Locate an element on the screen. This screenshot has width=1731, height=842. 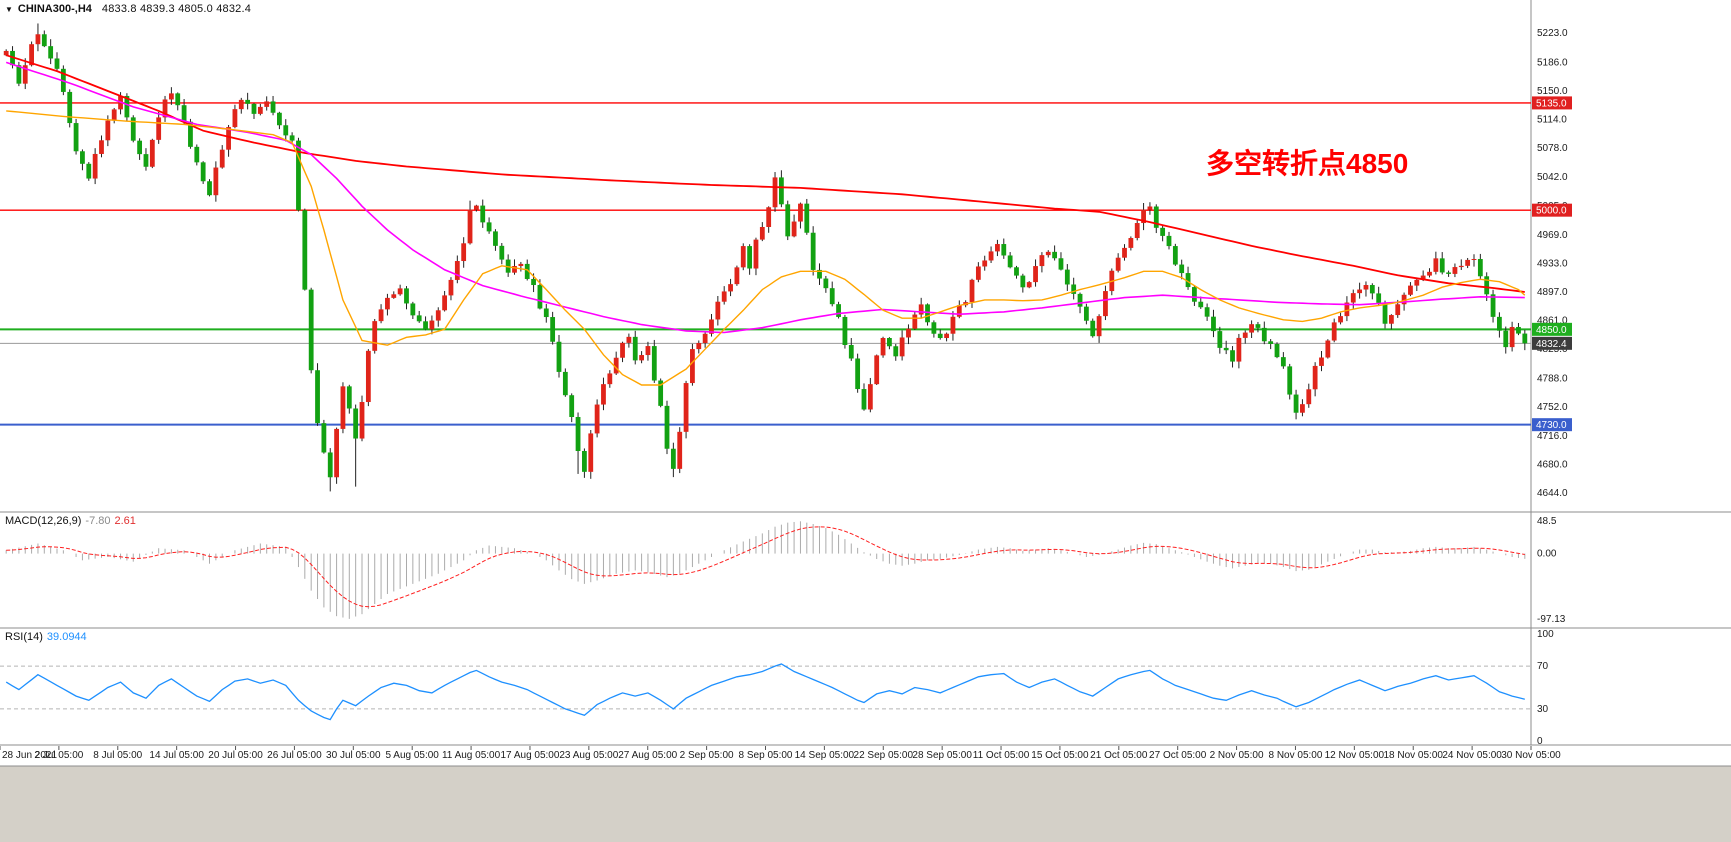
macd-signal-value: 2.61 is located at coordinates (125, 521).